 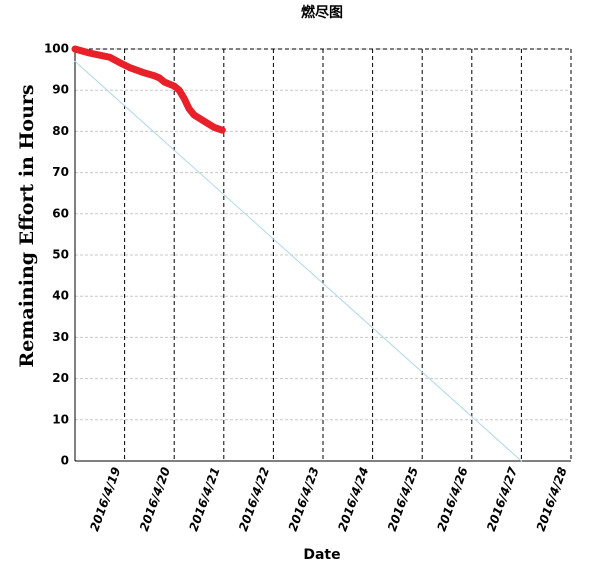 What do you see at coordinates (60, 172) in the screenshot?
I see `y-tick-label: 70` at bounding box center [60, 172].